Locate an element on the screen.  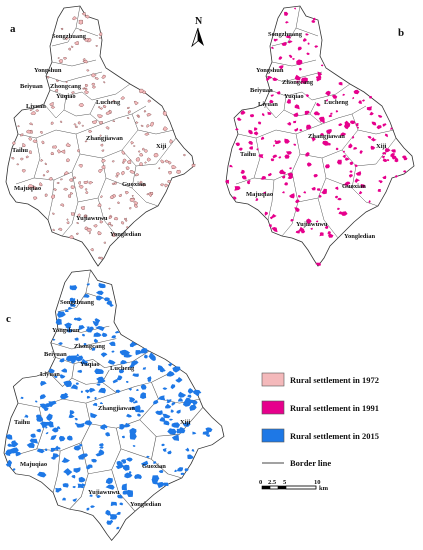
svg-text: Xiji is located at coordinates (185, 422).